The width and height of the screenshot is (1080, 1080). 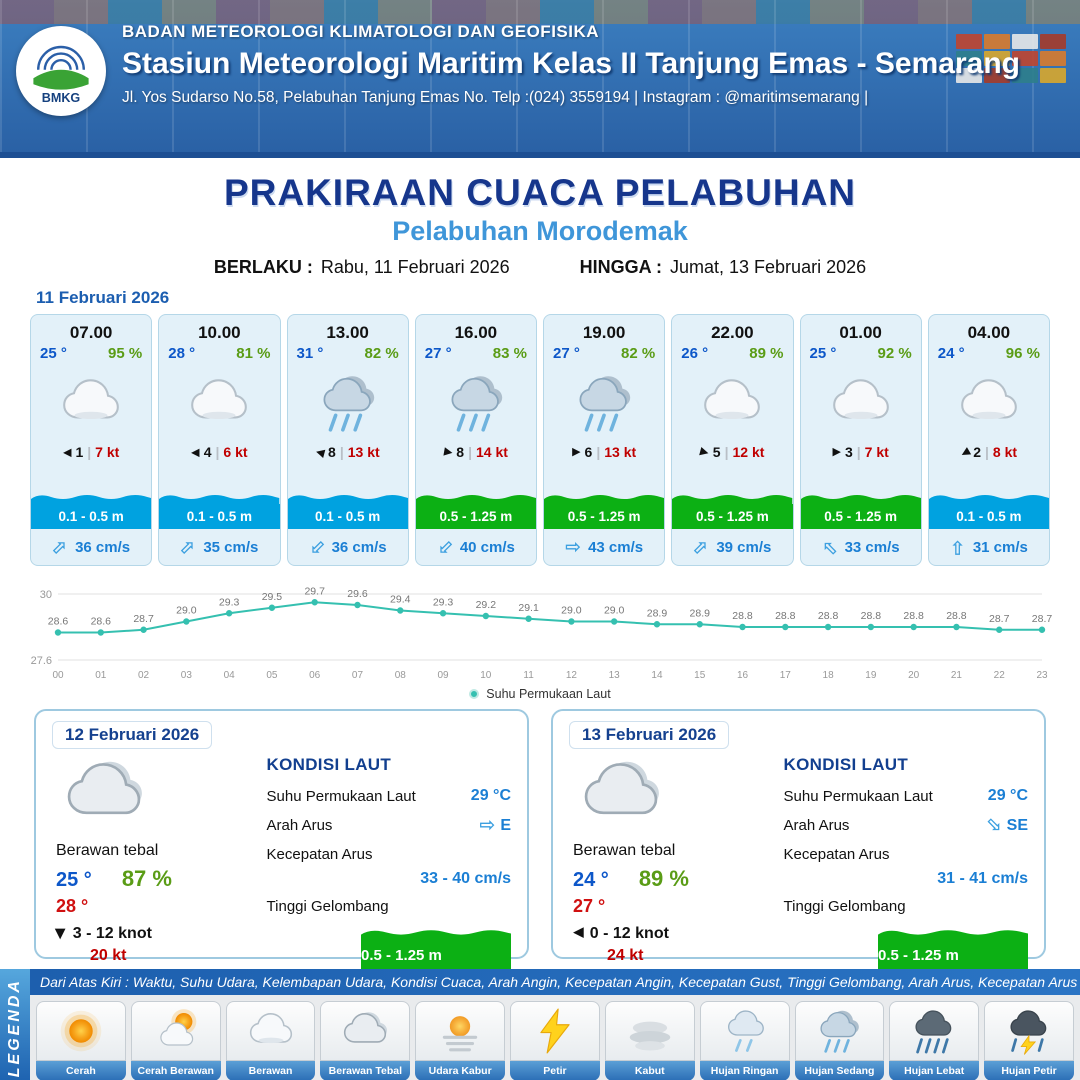 I want to click on daily-humidity: 89 %, so click(x=663, y=878).